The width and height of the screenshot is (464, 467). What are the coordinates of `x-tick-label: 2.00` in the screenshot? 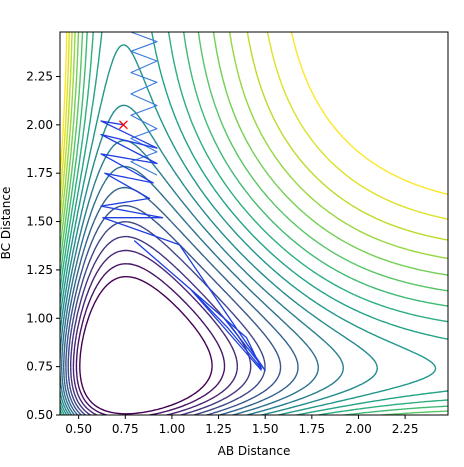 It's located at (358, 429).